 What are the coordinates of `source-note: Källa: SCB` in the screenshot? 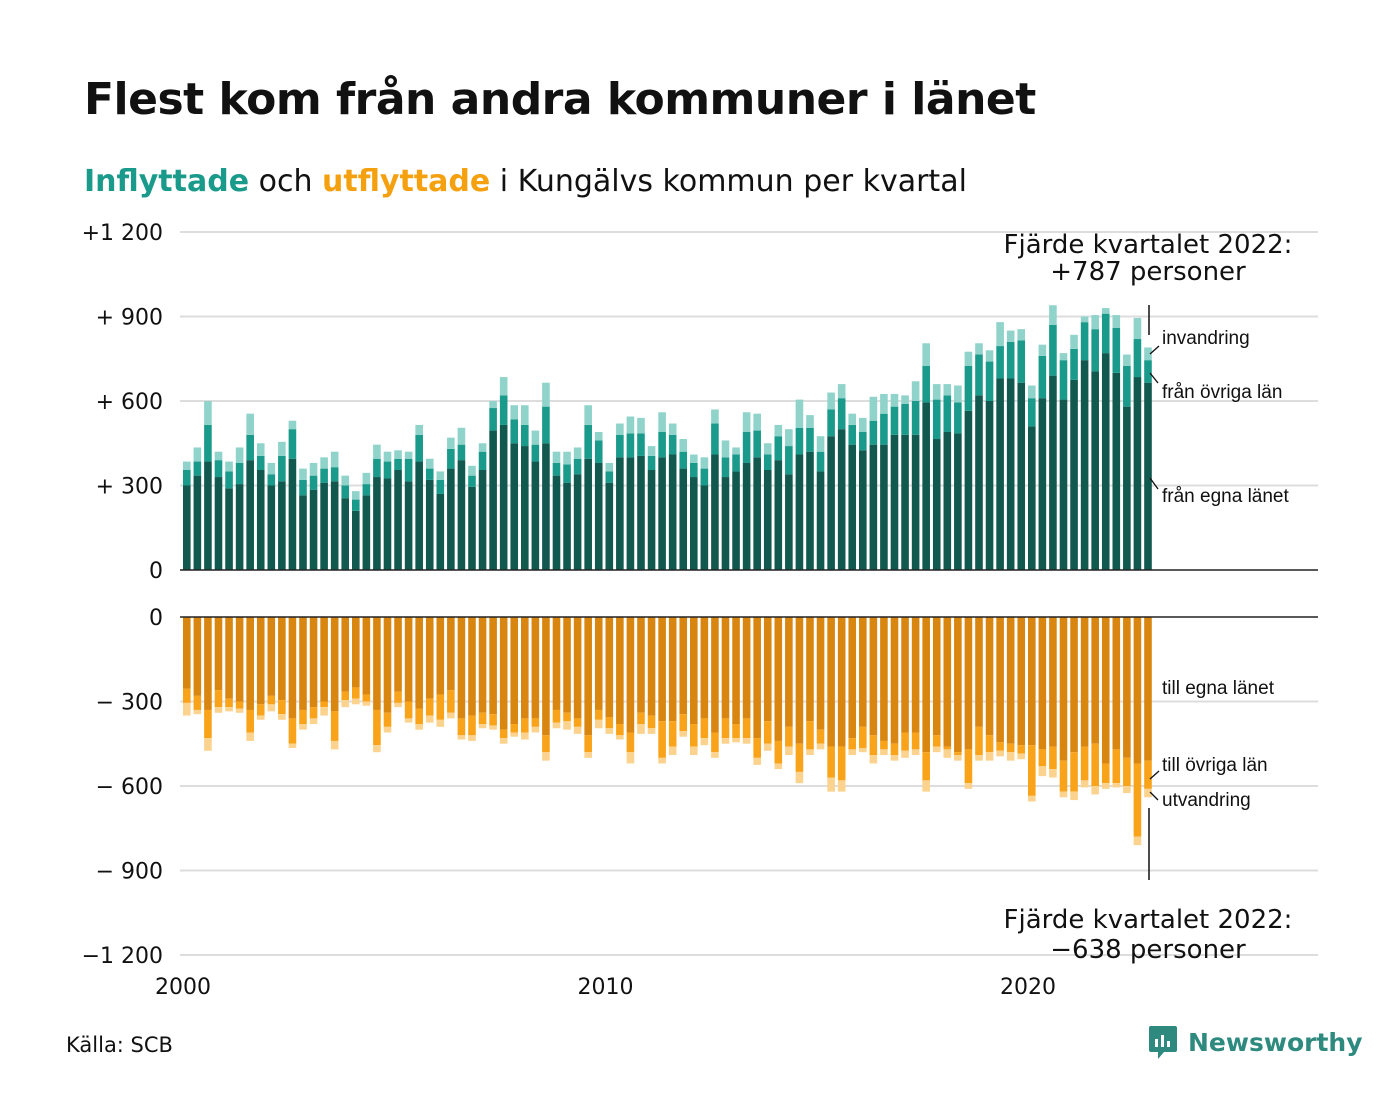 It's located at (119, 1045).